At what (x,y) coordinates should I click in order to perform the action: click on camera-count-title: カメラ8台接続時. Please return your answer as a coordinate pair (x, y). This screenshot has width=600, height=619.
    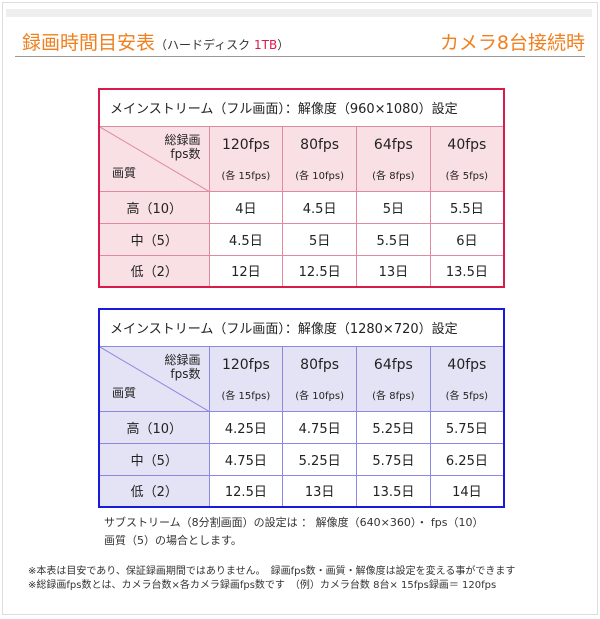
    Looking at the image, I should click on (512, 43).